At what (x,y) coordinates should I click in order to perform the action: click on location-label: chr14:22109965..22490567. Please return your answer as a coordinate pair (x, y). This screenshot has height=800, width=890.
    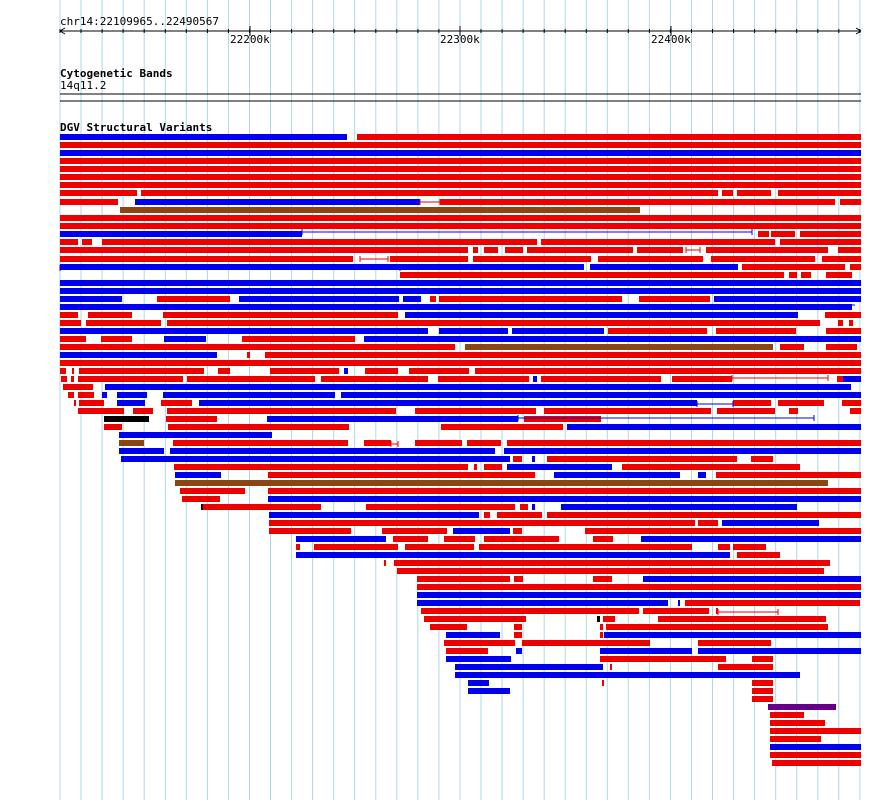
    Looking at the image, I should click on (139, 21).